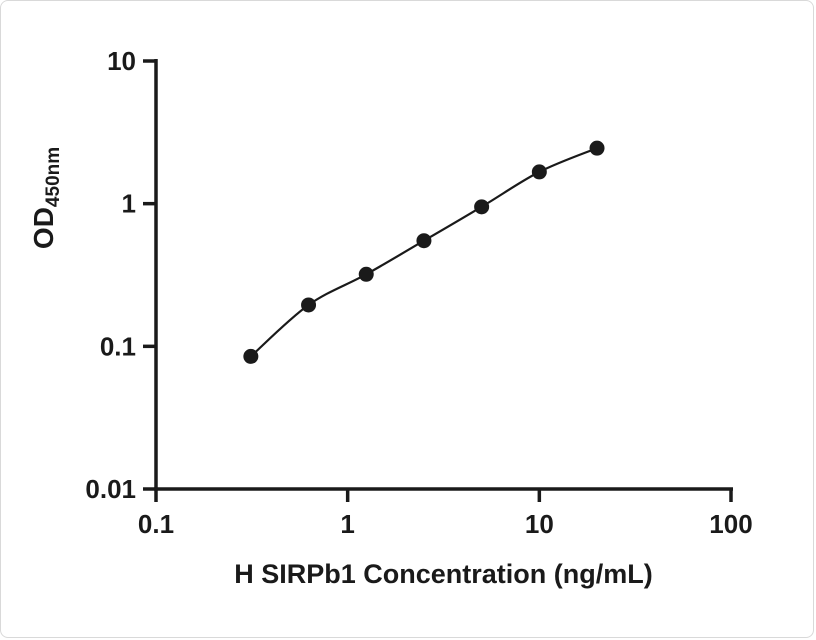  What do you see at coordinates (46, 198) in the screenshot?
I see `y-axis-title: OD450nm` at bounding box center [46, 198].